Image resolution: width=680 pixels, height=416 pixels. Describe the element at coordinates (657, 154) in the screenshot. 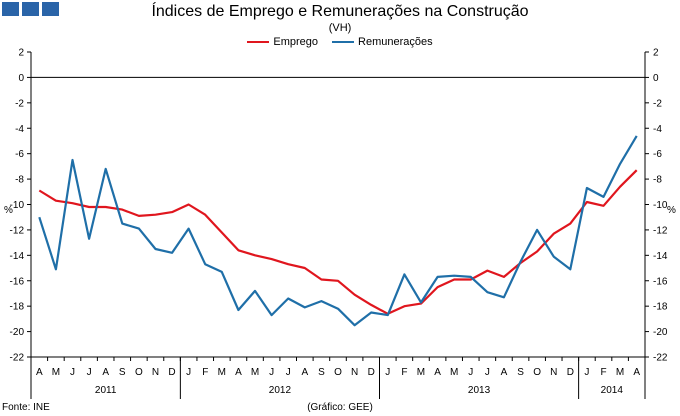

I see `y-tick-label-right: -6` at that location.